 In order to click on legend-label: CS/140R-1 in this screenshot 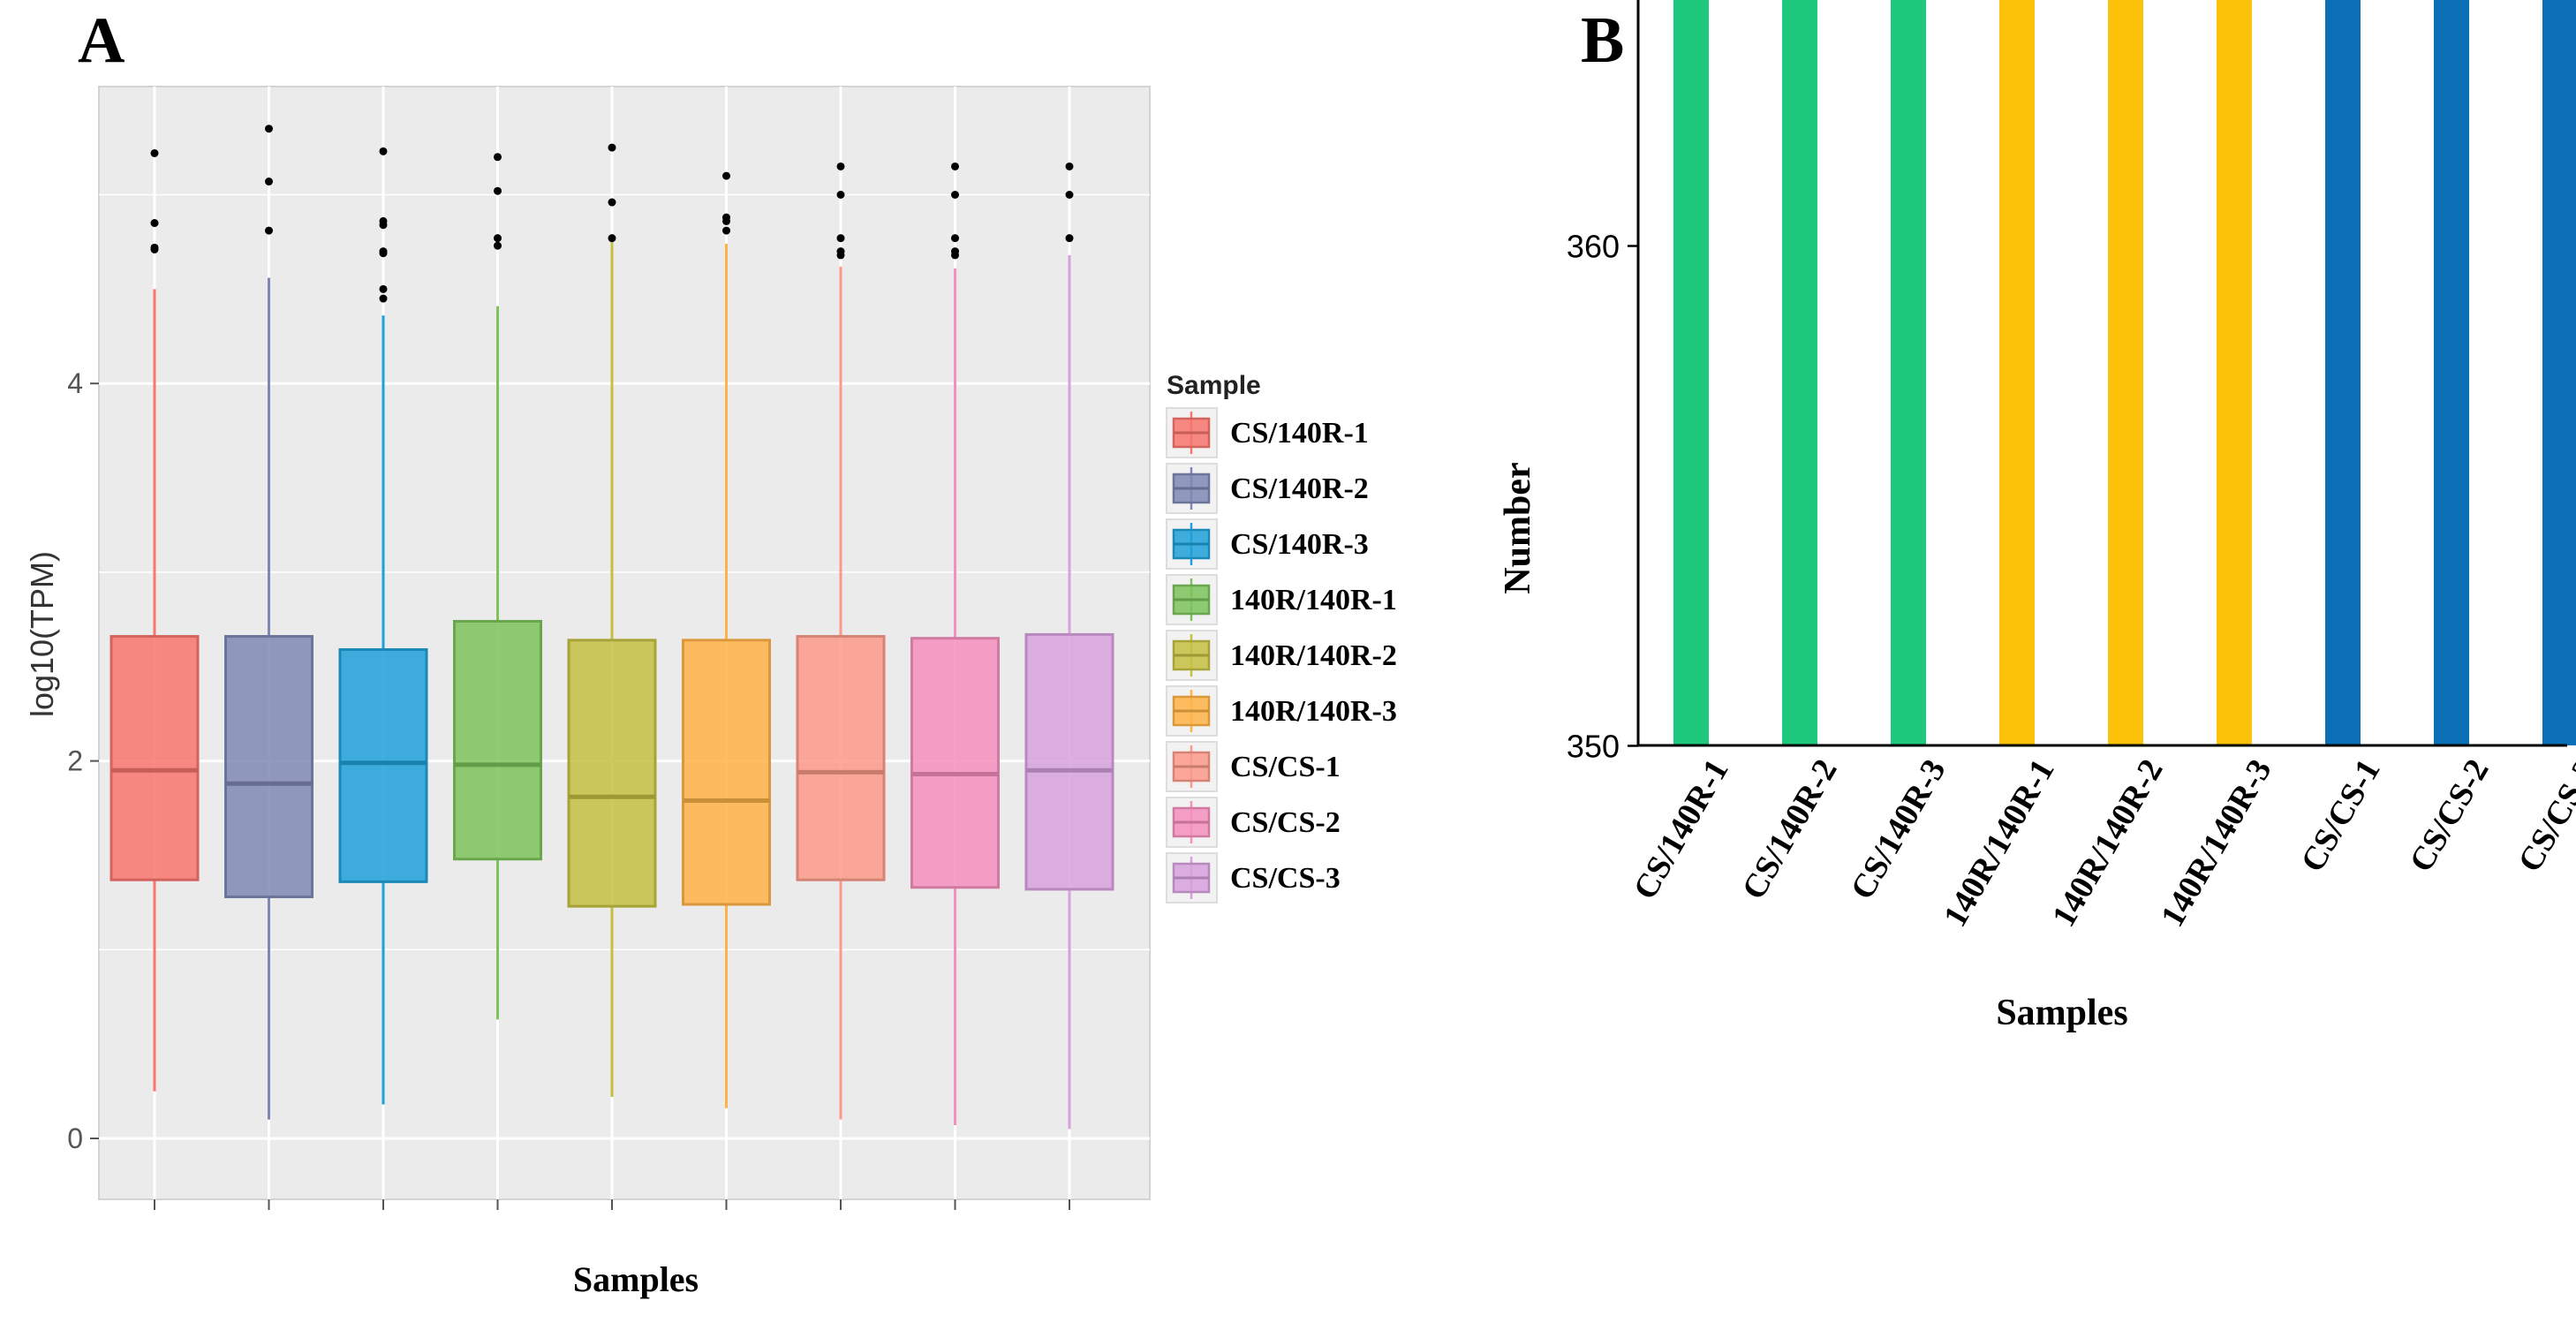, I will do `click(1299, 434)`.